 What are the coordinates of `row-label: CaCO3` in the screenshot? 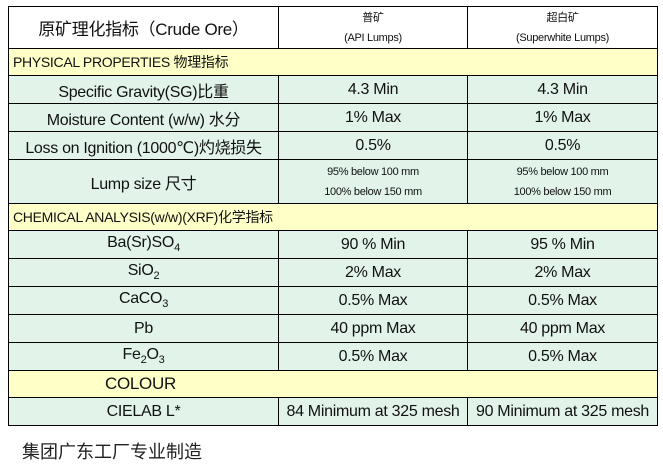 It's located at (143, 300).